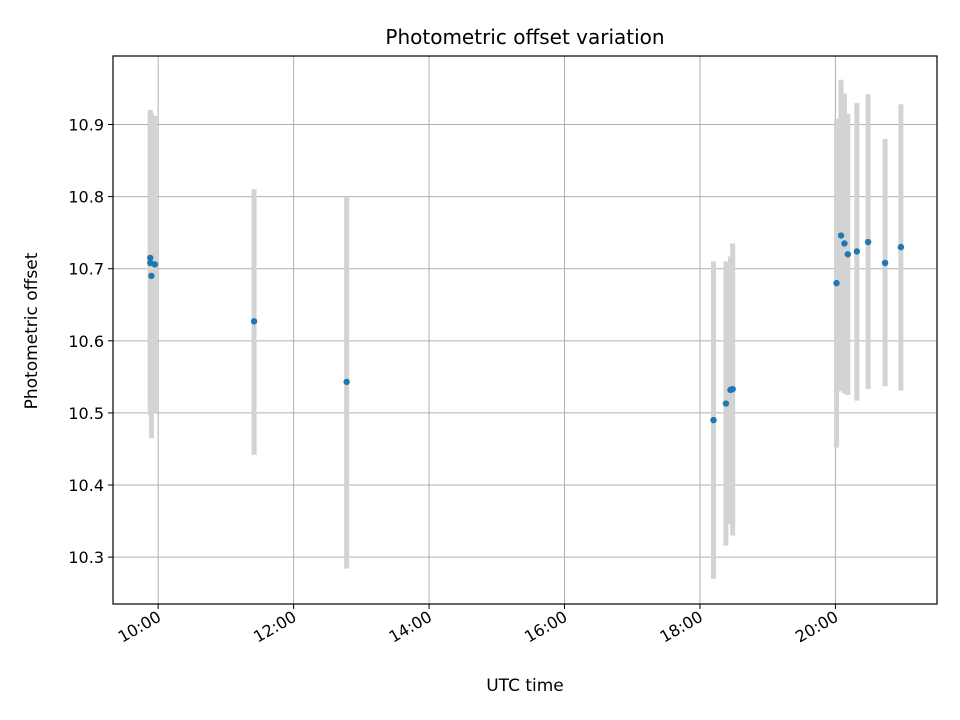 Image resolution: width=960 pixels, height=720 pixels. What do you see at coordinates (86, 197) in the screenshot?
I see `y-tick-label: 10.8` at bounding box center [86, 197].